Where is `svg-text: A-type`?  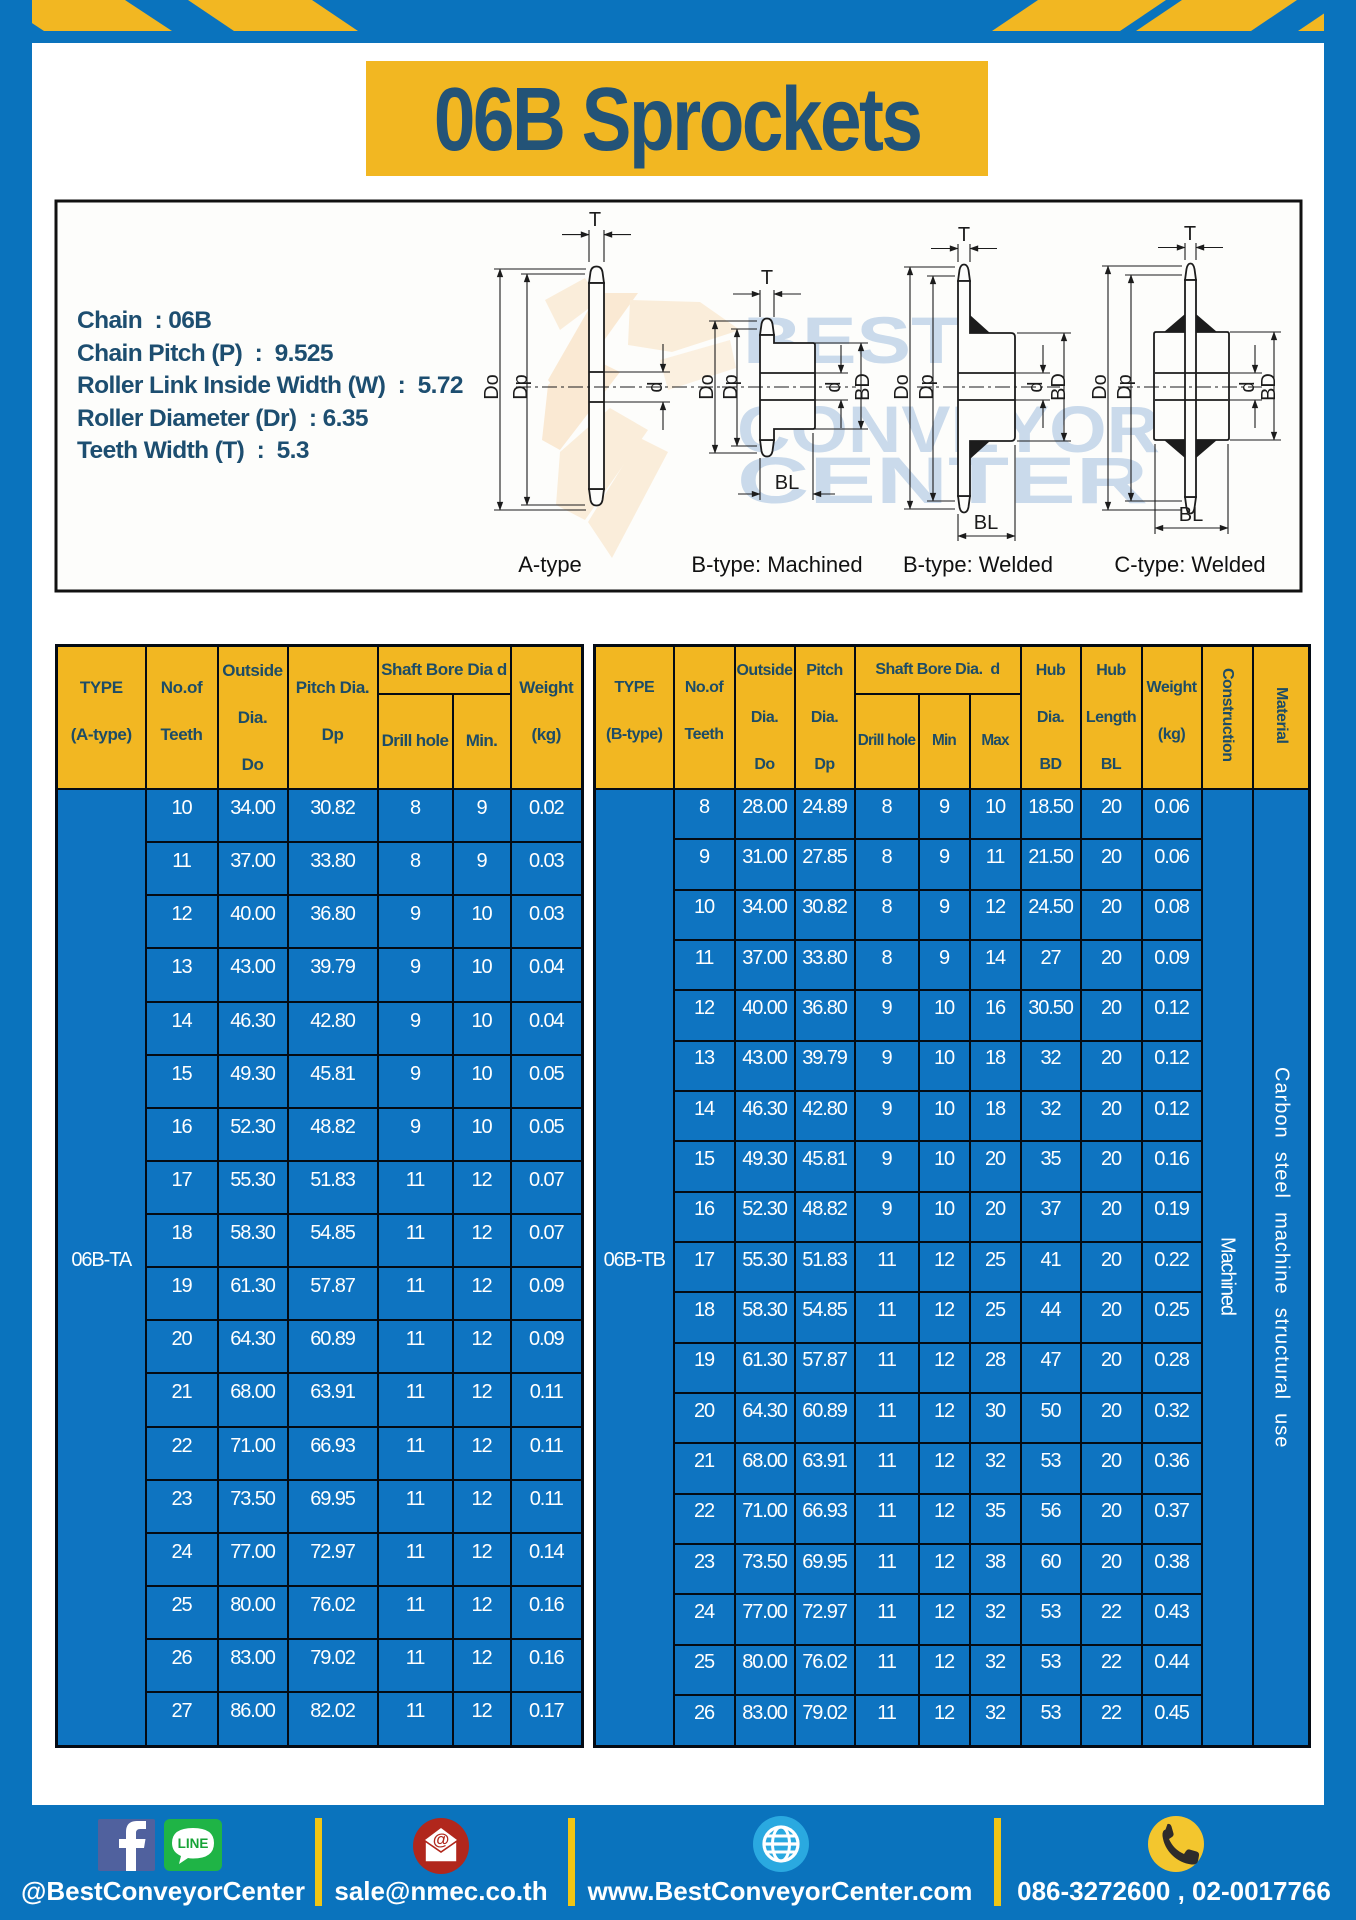 svg-text: A-type is located at coordinates (550, 564).